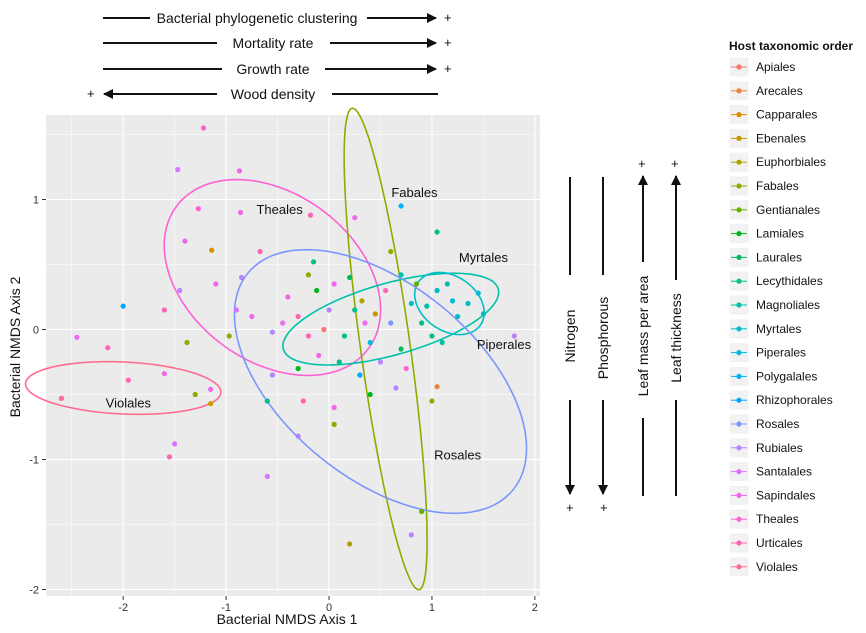  What do you see at coordinates (780, 234) in the screenshot?
I see `legend-label: Lamiales` at bounding box center [780, 234].